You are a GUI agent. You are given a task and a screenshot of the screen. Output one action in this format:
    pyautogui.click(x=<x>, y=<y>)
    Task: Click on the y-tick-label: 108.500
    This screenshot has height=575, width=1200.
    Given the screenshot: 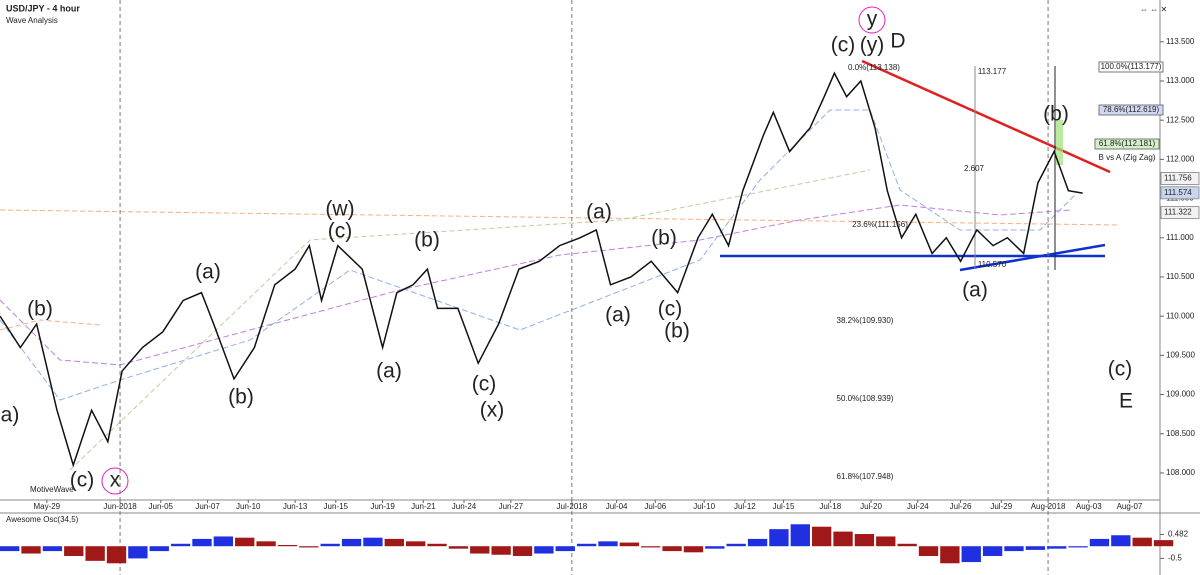 What is the action you would take?
    pyautogui.click(x=1180, y=433)
    